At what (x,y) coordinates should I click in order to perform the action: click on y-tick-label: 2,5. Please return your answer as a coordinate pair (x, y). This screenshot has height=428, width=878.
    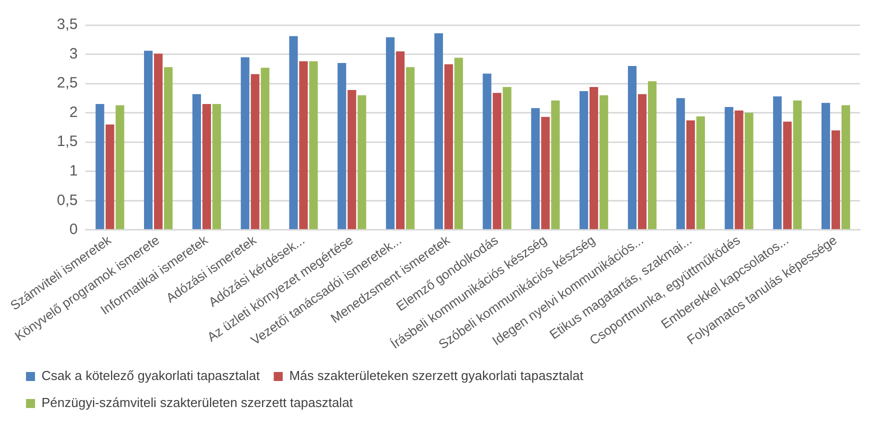
    Looking at the image, I should click on (67, 83).